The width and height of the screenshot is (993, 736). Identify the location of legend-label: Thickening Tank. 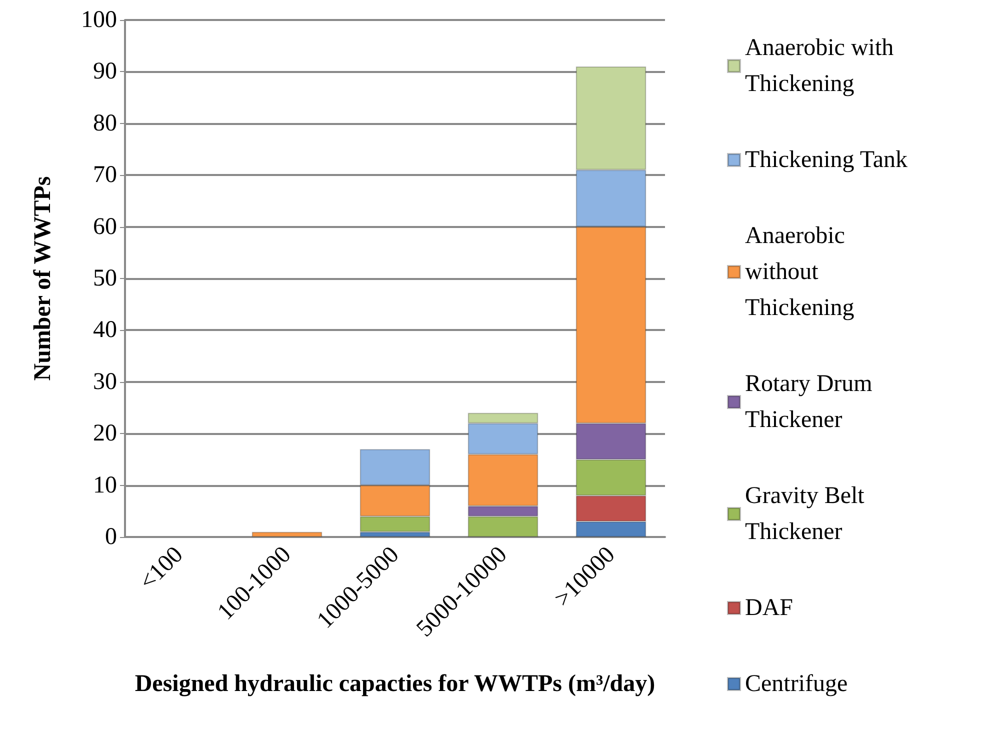
(826, 160).